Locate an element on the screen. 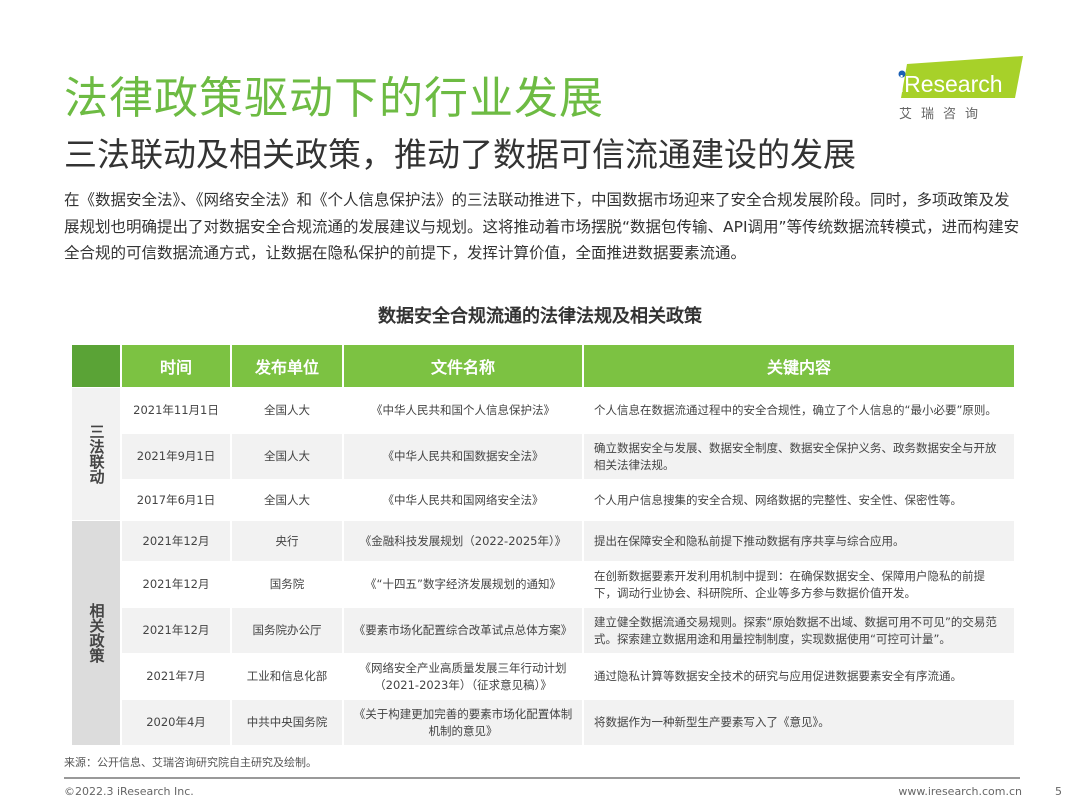  source-note: 来源：公开信息、艾瑞咨询研究院自主研究及绘制。 is located at coordinates (190, 762).